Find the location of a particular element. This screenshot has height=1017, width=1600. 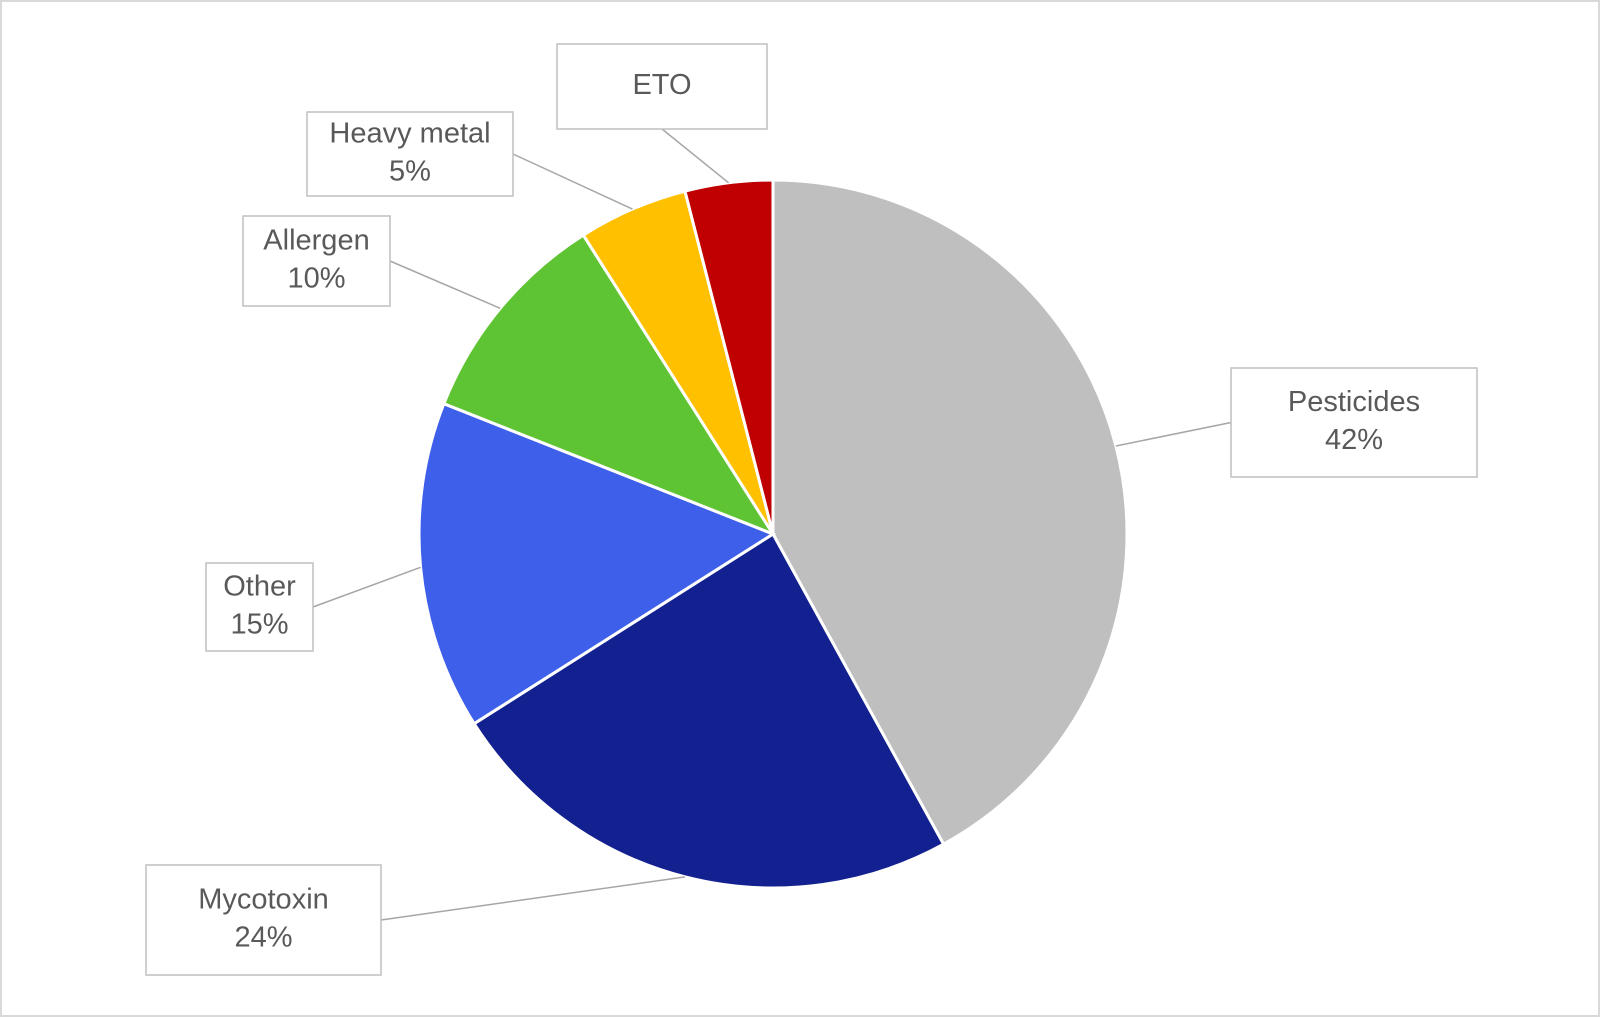

label-name: Pesticides is located at coordinates (1354, 402).